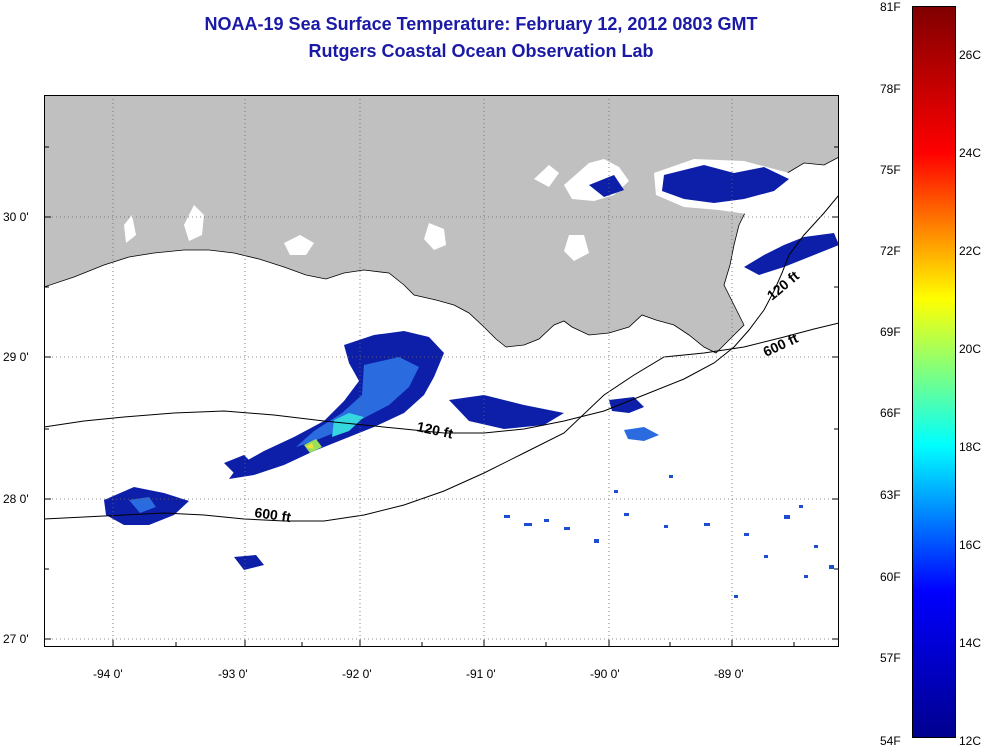 The height and width of the screenshot is (754, 992). What do you see at coordinates (108, 674) in the screenshot?
I see `lon-label: -94 0'` at bounding box center [108, 674].